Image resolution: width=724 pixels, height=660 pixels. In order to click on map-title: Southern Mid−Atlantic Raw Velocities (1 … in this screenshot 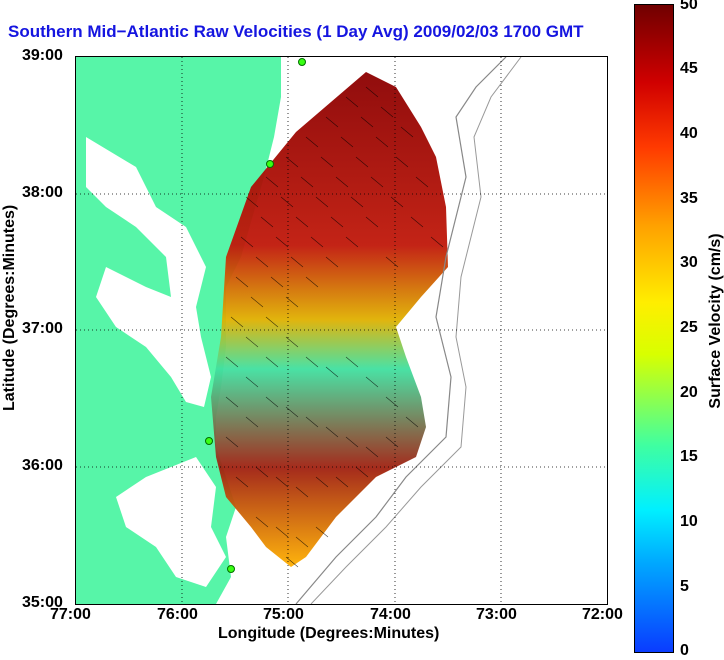, I will do `click(296, 31)`.